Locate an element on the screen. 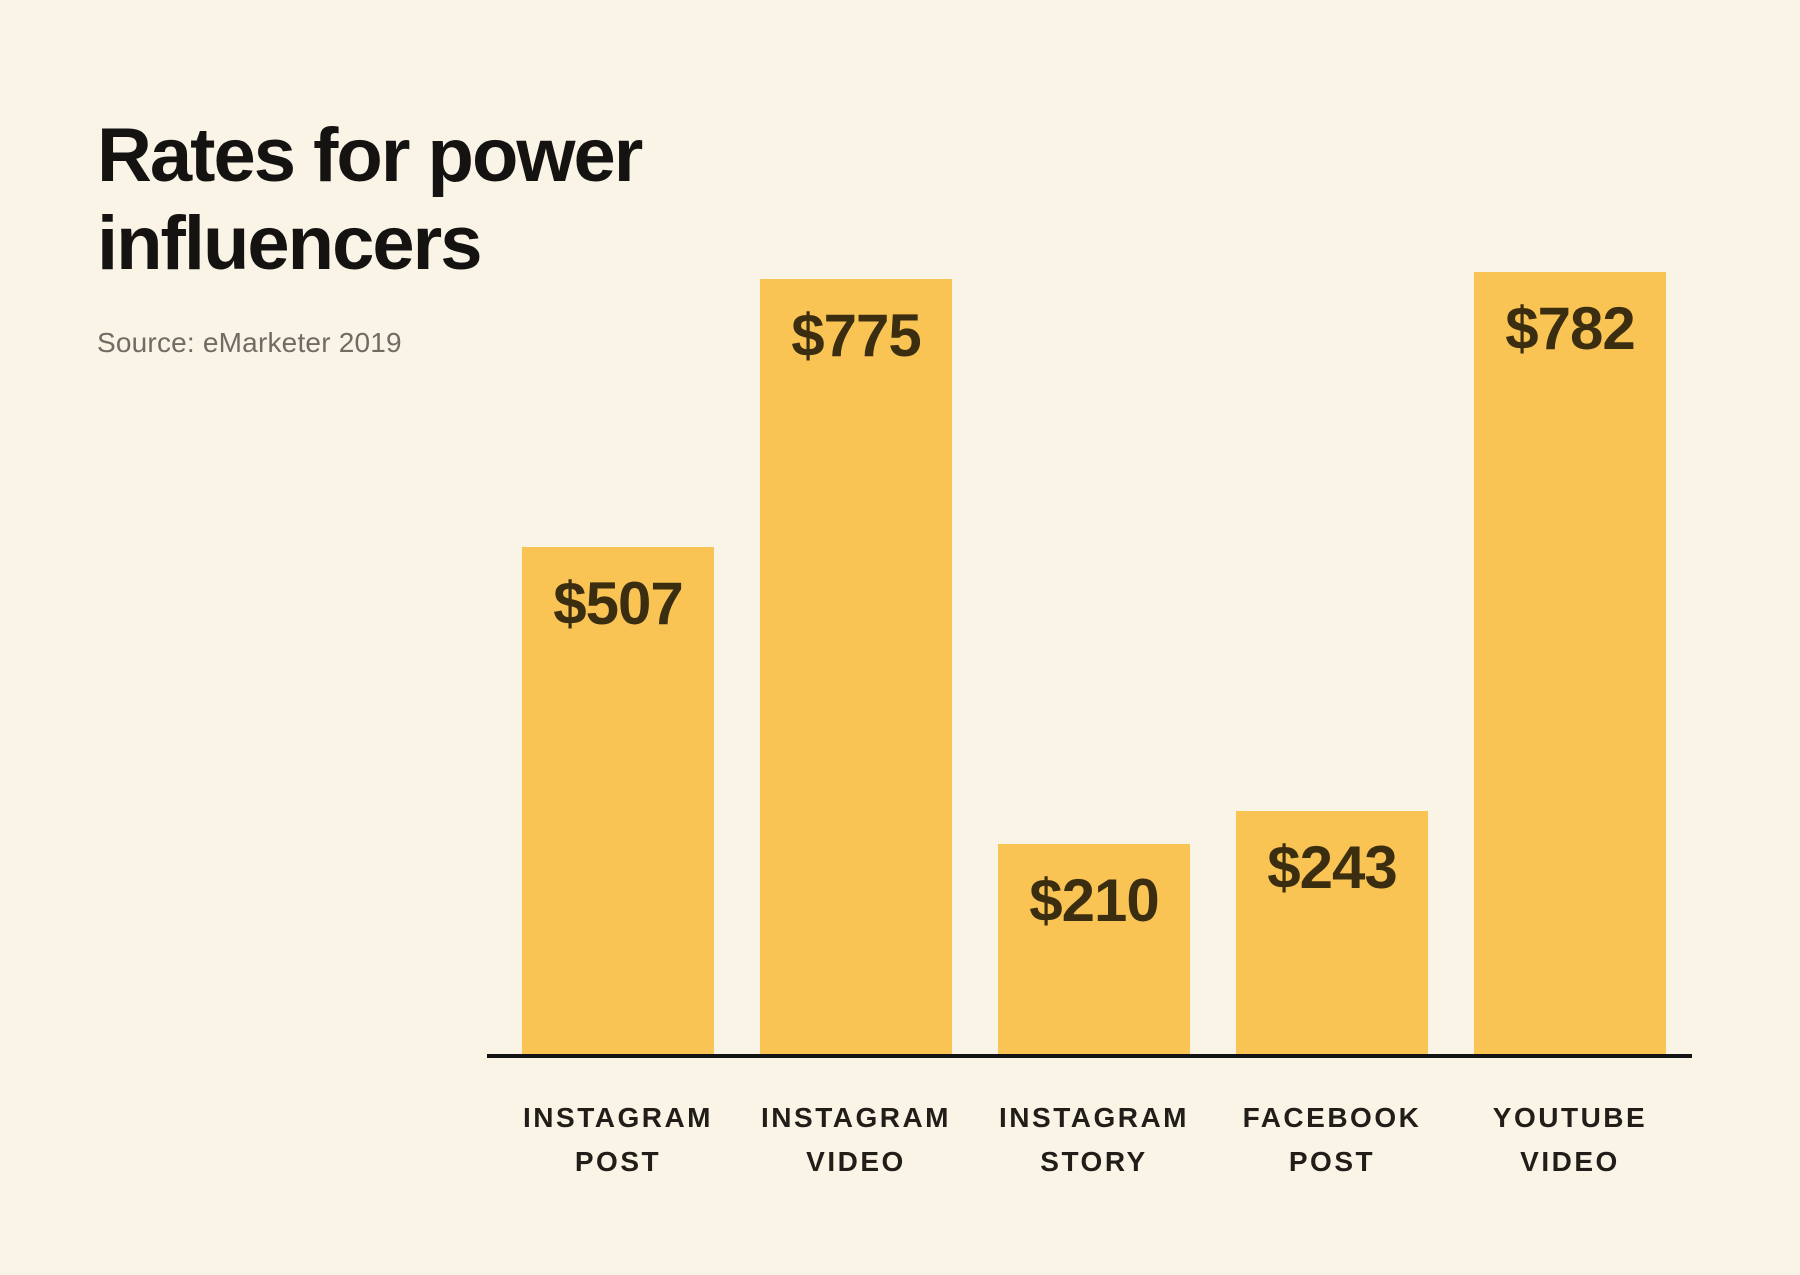  category-label-instagram-story: INSTAGRAM STORY is located at coordinates (1094, 1139).